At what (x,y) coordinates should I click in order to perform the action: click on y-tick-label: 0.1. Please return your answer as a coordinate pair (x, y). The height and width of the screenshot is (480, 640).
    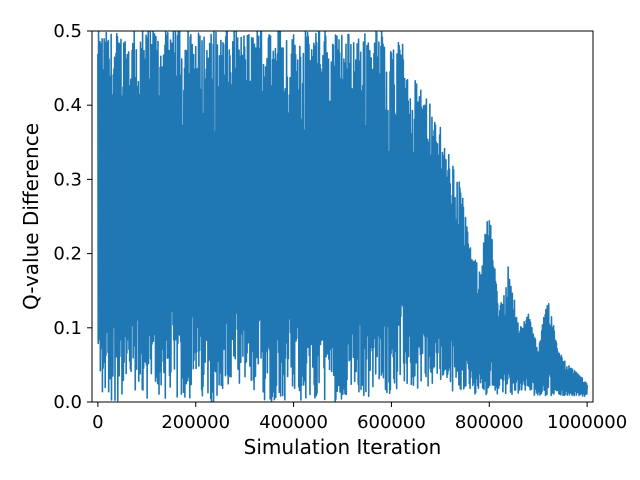
    Looking at the image, I should click on (67, 328).